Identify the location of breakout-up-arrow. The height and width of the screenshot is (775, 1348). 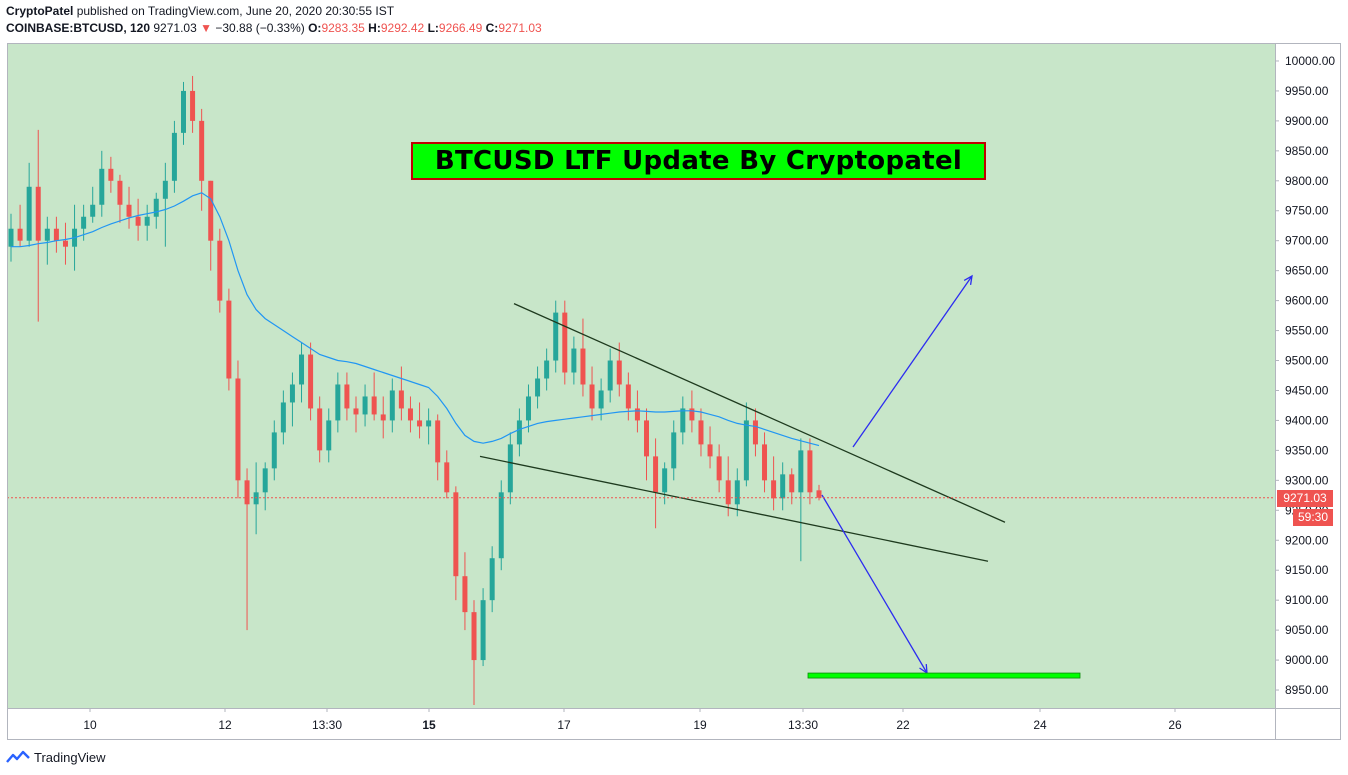
(912, 361).